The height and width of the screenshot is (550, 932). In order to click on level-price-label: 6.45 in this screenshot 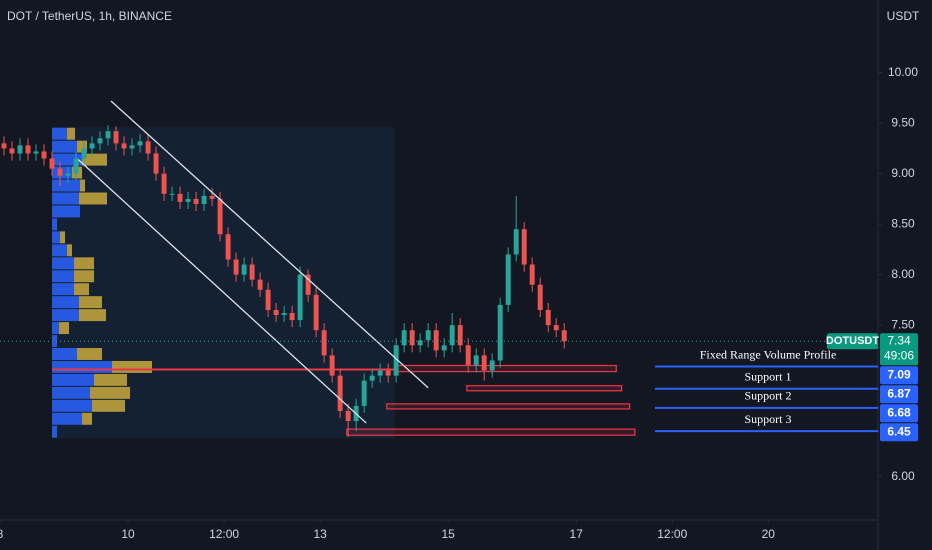, I will do `click(899, 431)`.